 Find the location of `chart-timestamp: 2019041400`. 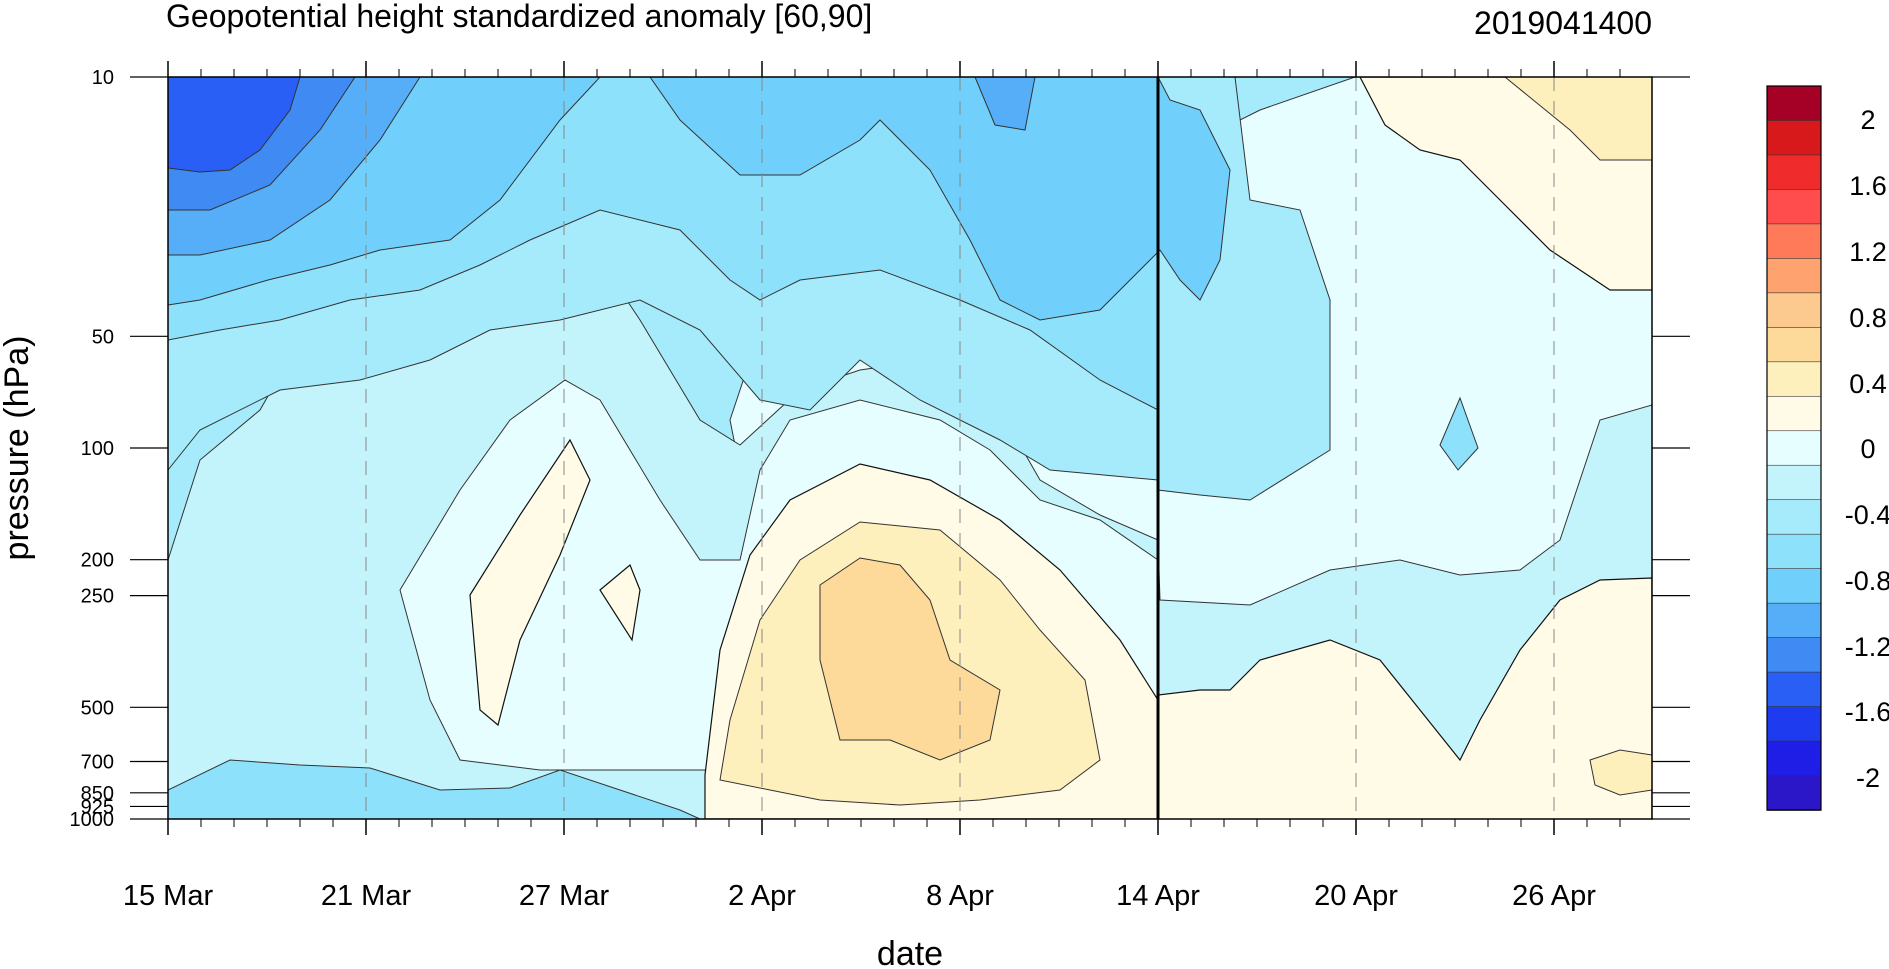

chart-timestamp: 2019041400 is located at coordinates (1563, 23).